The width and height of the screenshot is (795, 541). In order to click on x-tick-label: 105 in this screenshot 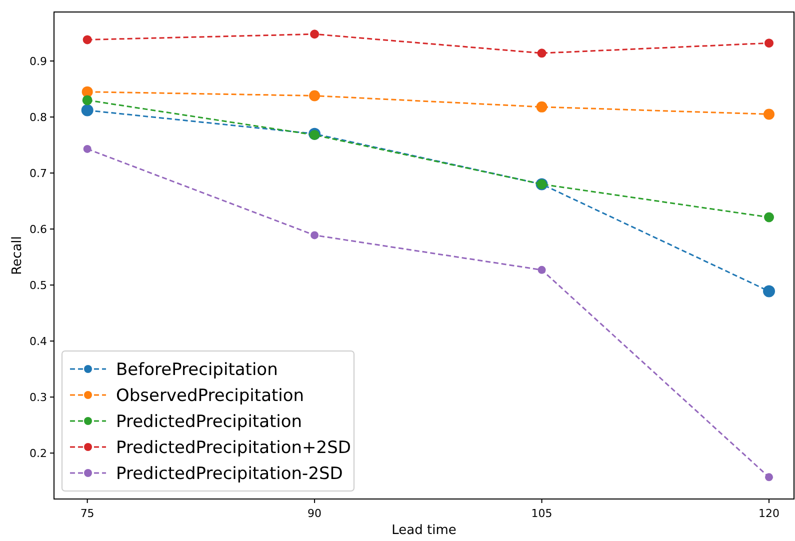, I will do `click(541, 513)`.